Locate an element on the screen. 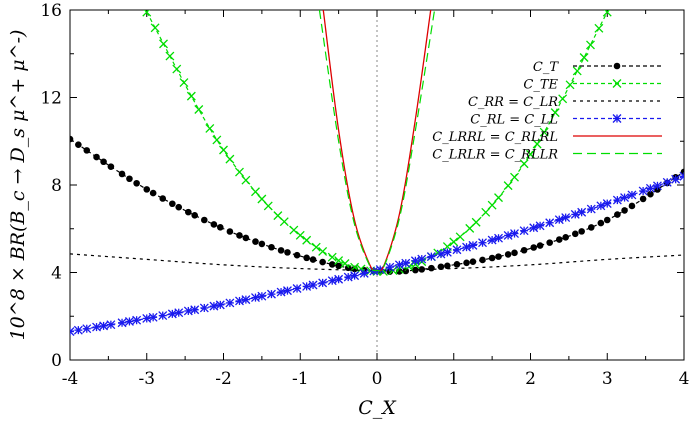 Image resolution: width=692 pixels, height=422 pixels. legend-label: C_RR = C_LR is located at coordinates (513, 102).